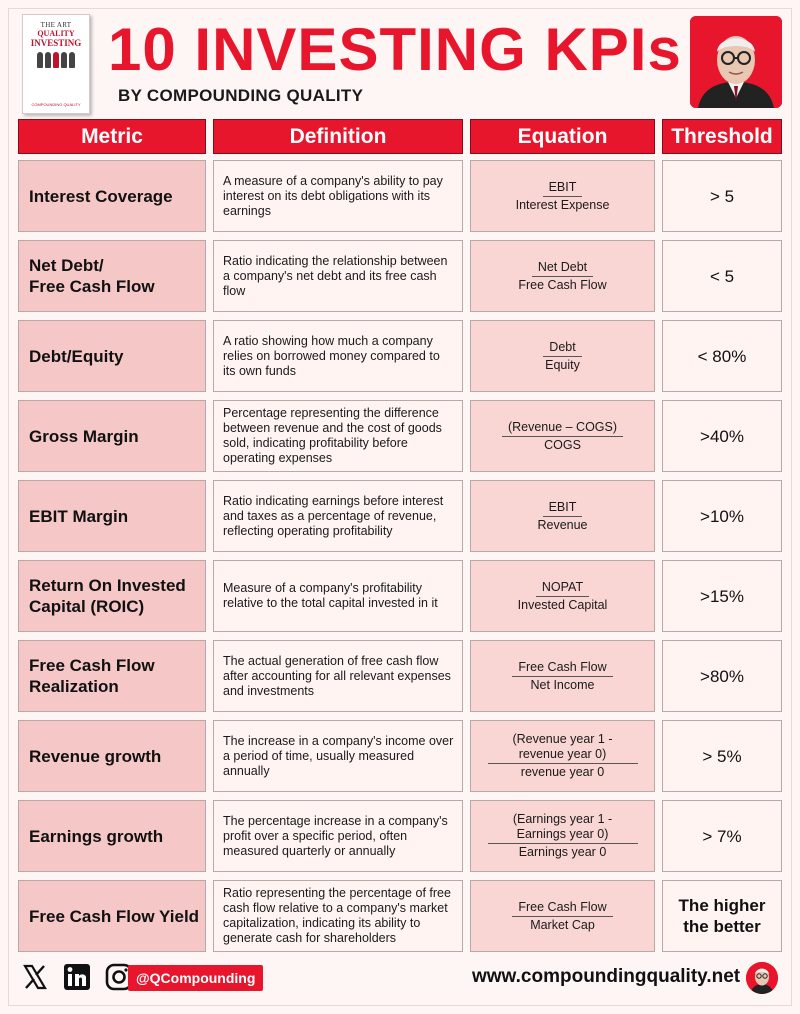 The image size is (800, 1014). Describe the element at coordinates (562, 524) in the screenshot. I see `equation-denominator: Revenue` at that location.